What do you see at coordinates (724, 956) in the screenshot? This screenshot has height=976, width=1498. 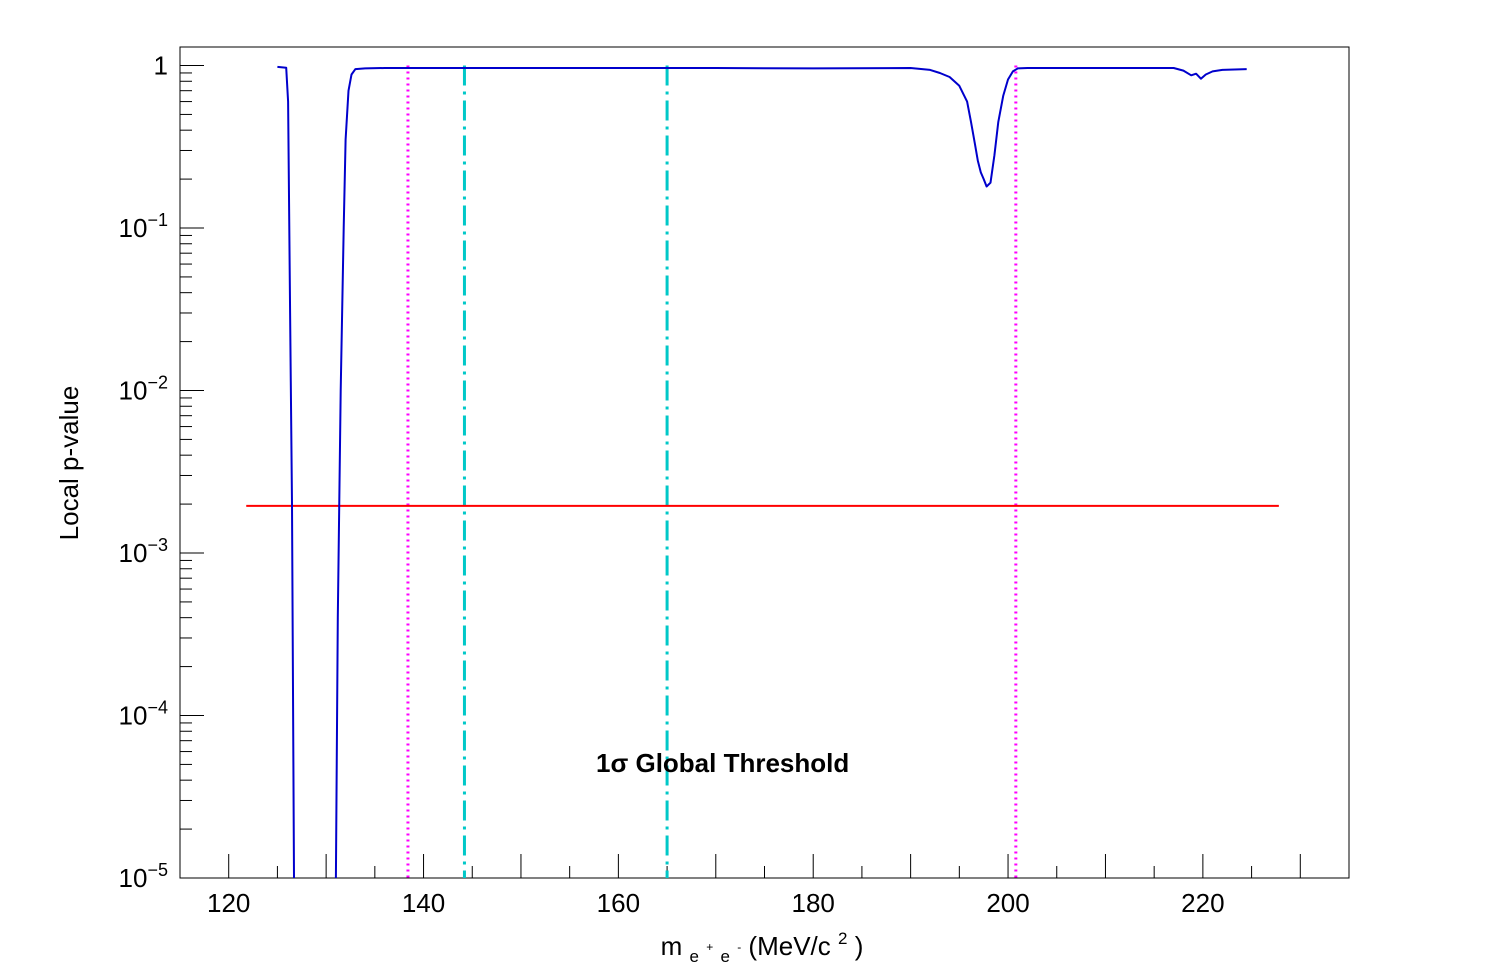 I see `x-axis-title-sub-2: e` at bounding box center [724, 956].